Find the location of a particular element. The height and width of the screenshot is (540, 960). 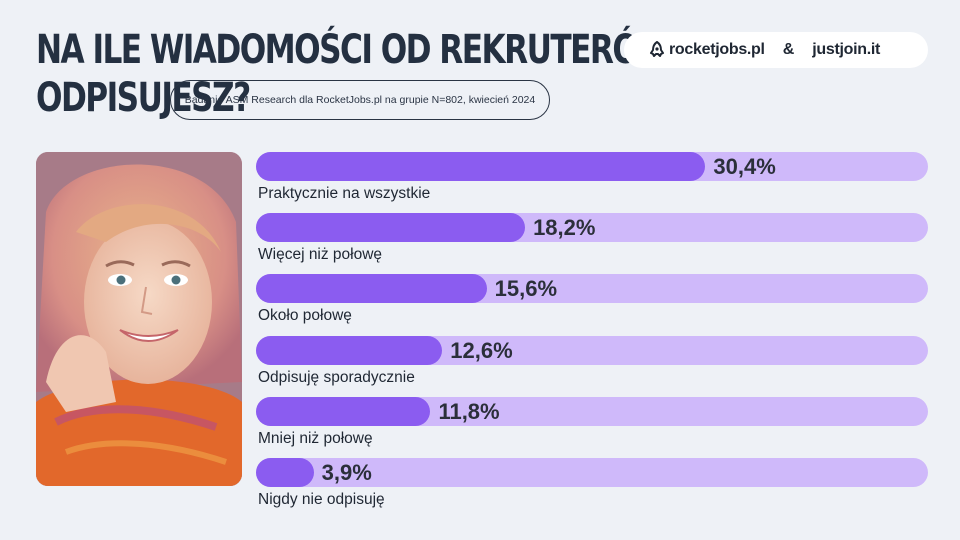

portrait-illustration is located at coordinates (139, 319).